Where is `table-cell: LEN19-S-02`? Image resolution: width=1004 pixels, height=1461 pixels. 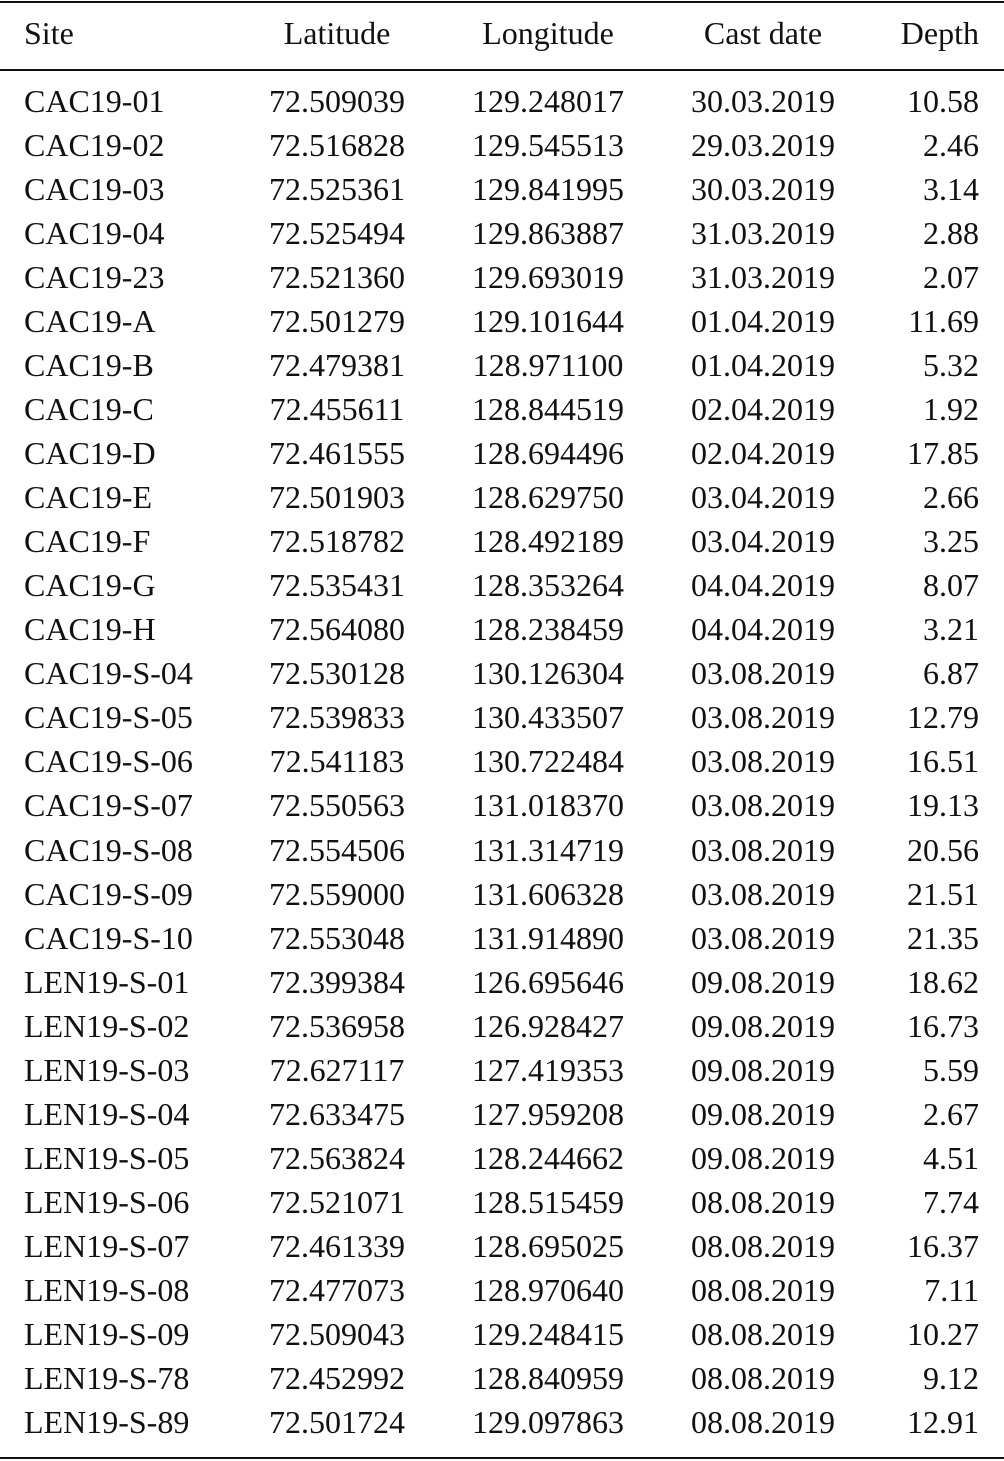 table-cell: LEN19-S-02 is located at coordinates (107, 1025).